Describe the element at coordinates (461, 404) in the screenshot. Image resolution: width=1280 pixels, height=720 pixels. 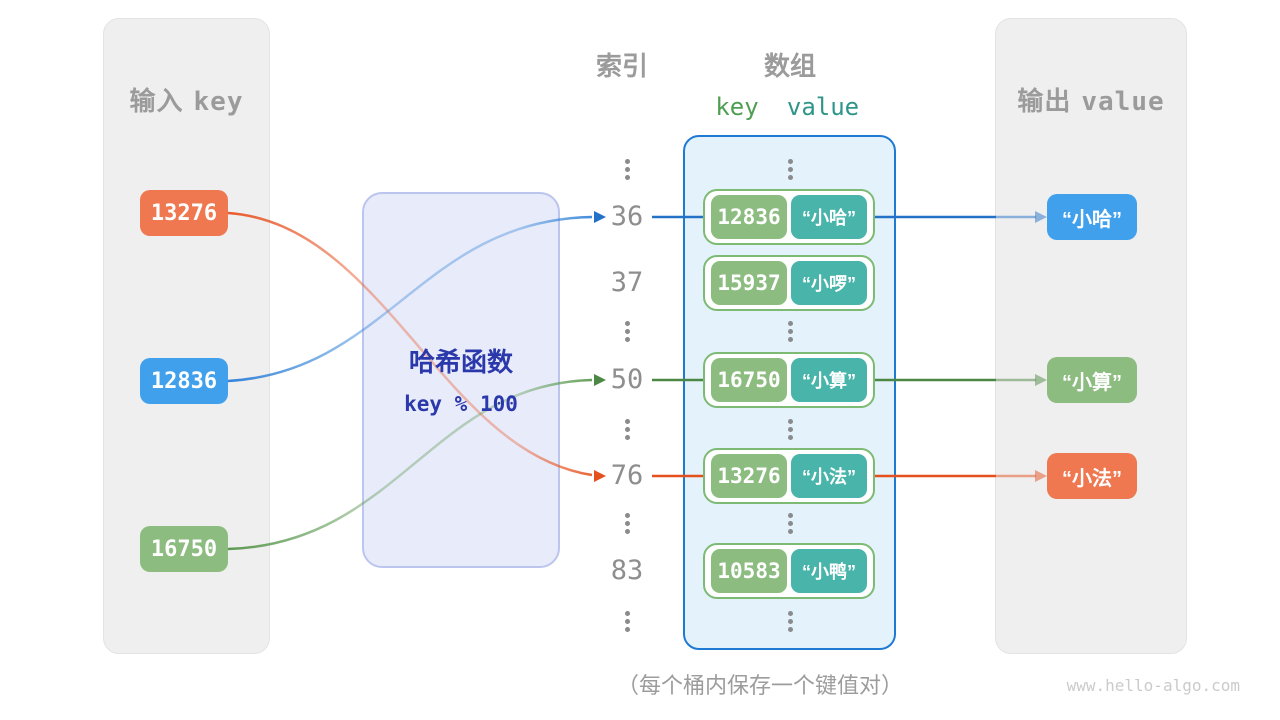
I see `hash-function-formula: key % 100` at that location.